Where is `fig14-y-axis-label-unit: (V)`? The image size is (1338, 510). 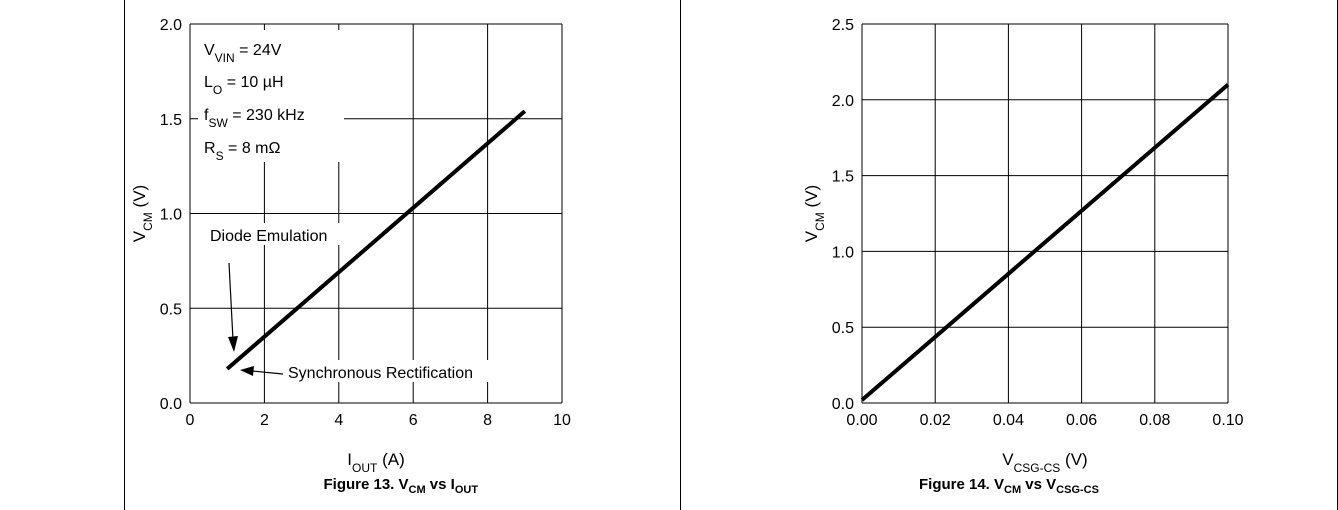
fig14-y-axis-label-unit: (V) is located at coordinates (811, 198).